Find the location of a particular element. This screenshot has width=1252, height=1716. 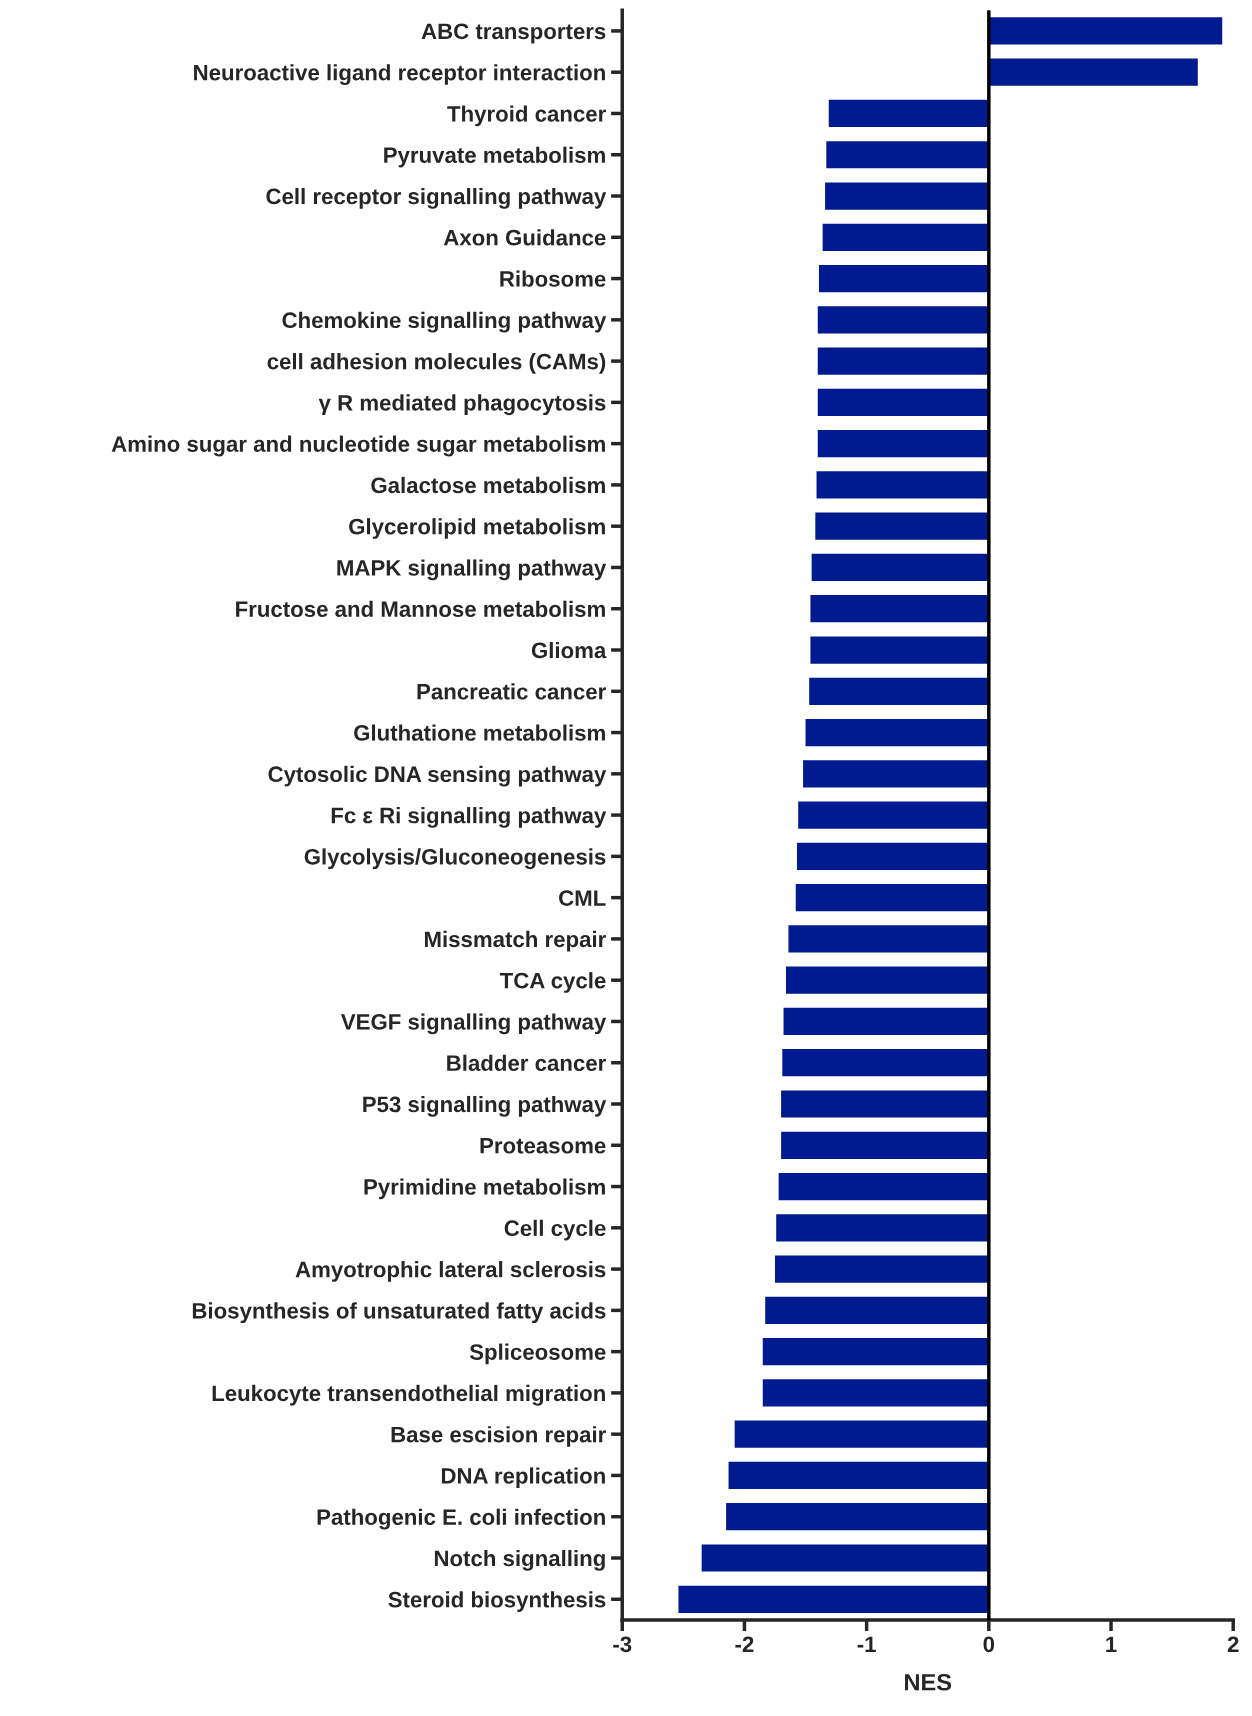

y-tick-label: Ribosome is located at coordinates (553, 278).